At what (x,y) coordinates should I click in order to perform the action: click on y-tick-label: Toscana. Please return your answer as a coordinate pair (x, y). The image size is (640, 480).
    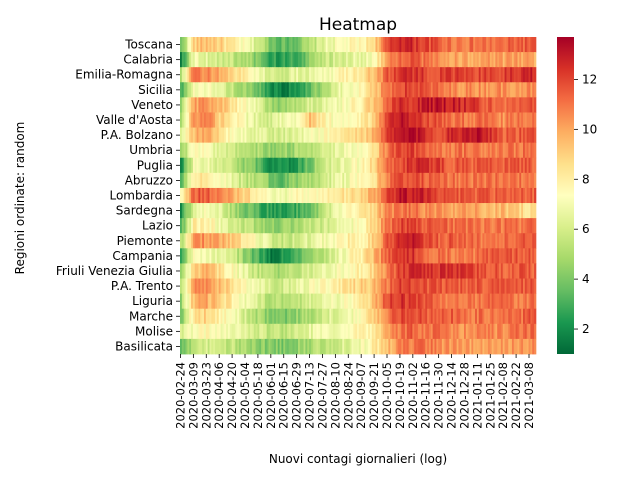
    Looking at the image, I should click on (148, 45).